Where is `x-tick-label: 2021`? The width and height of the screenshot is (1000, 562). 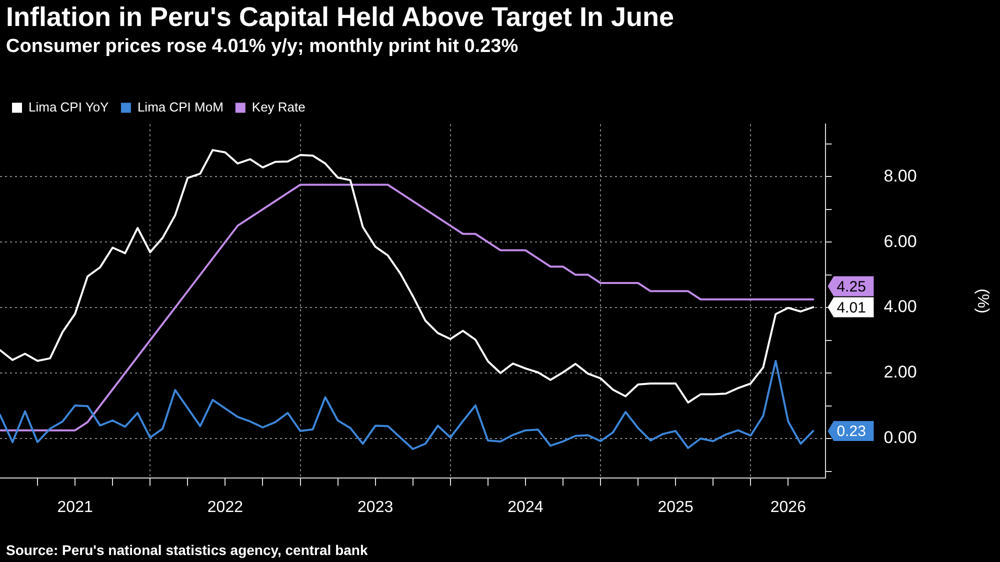 x-tick-label: 2021 is located at coordinates (75, 507).